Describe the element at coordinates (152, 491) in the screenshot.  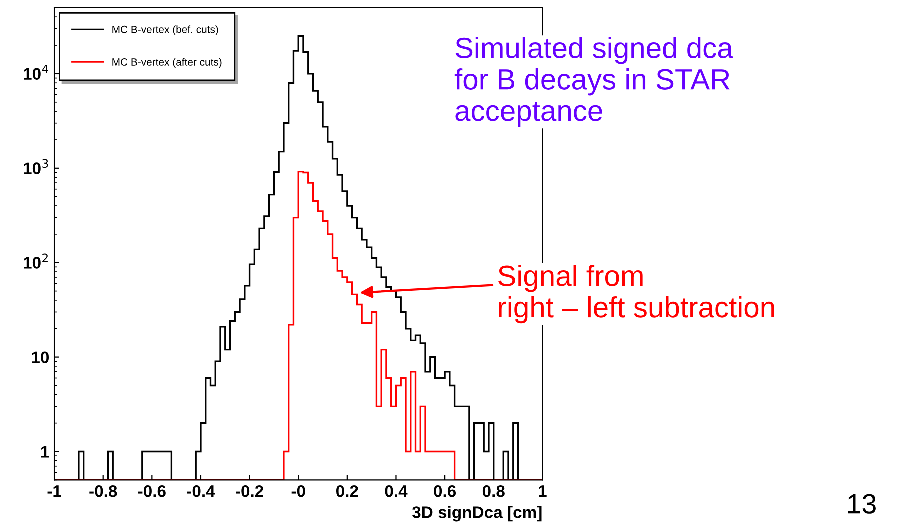
I see `x-tick-label: -0.6` at that location.